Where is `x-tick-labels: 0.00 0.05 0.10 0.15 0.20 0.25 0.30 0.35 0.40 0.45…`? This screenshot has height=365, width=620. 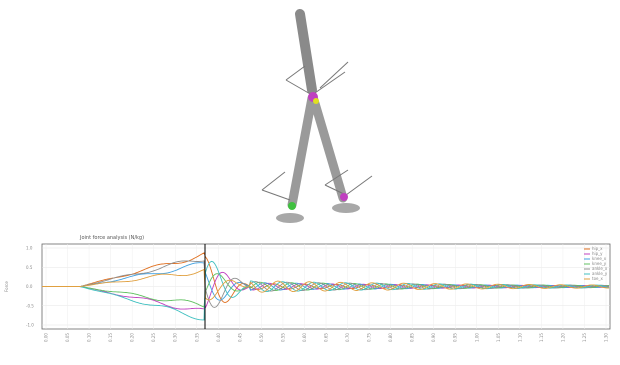 x-tick-labels: 0.00 0.05 0.10 0.15 0.20 0.25 0.30 0.35 0.40 0.45… is located at coordinates (326, 337).